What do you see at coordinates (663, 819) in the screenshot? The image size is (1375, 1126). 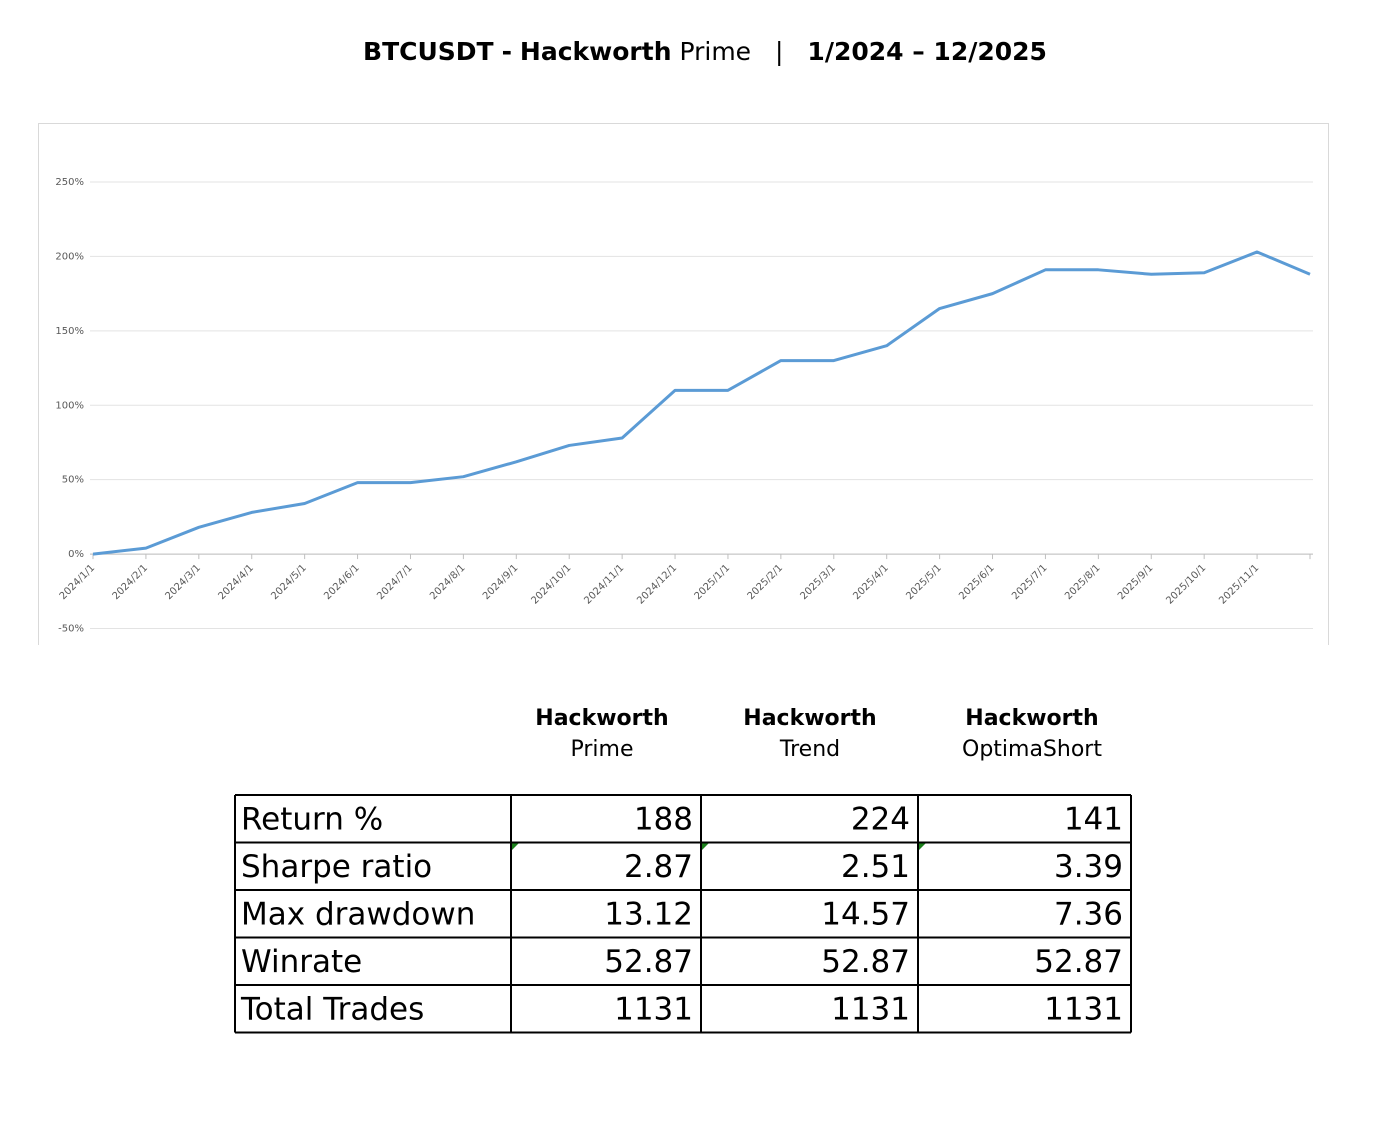 I see `cell-value: 188` at bounding box center [663, 819].